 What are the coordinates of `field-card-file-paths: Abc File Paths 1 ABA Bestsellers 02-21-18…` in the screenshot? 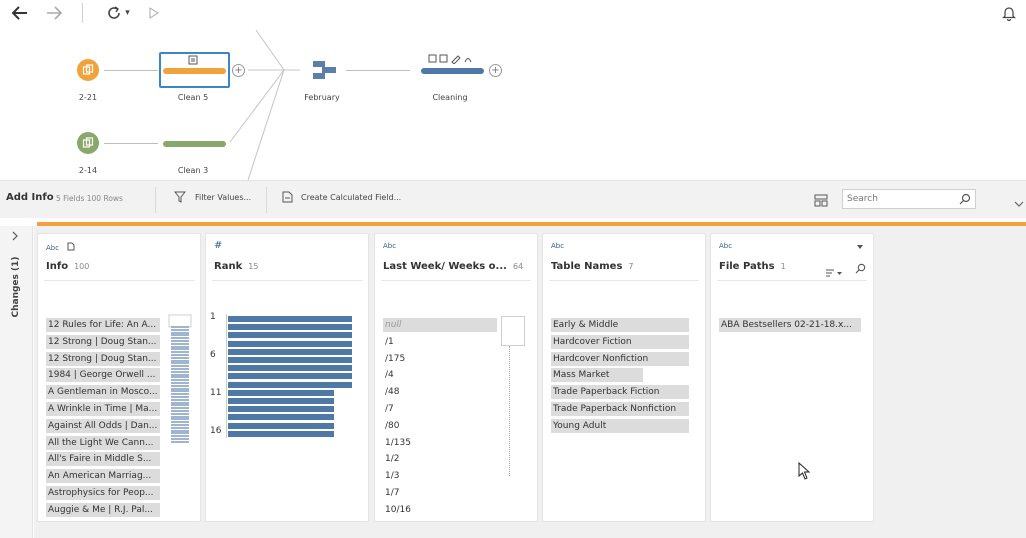 It's located at (792, 377).